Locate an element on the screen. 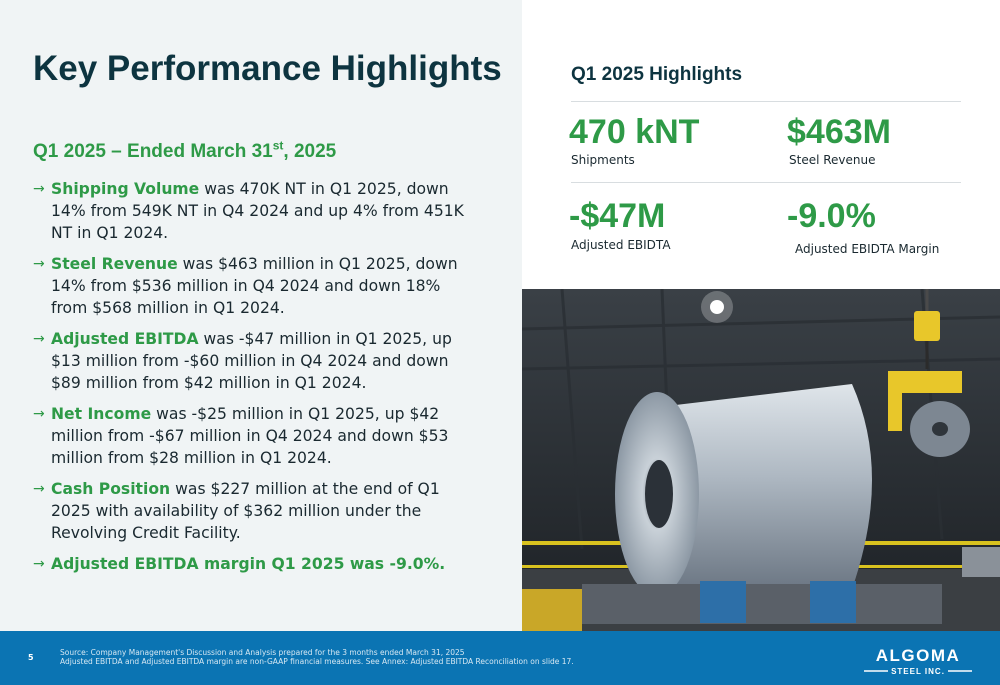 This screenshot has width=1000, height=685. metric-ebitda-margin-value: -9.0% is located at coordinates (831, 216).